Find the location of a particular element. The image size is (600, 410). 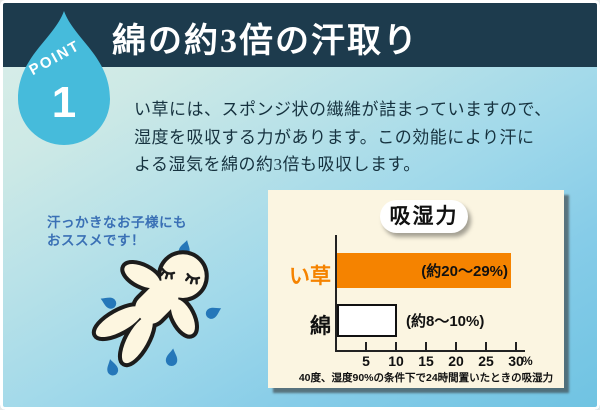

closed-eyes is located at coordinates (180, 276).